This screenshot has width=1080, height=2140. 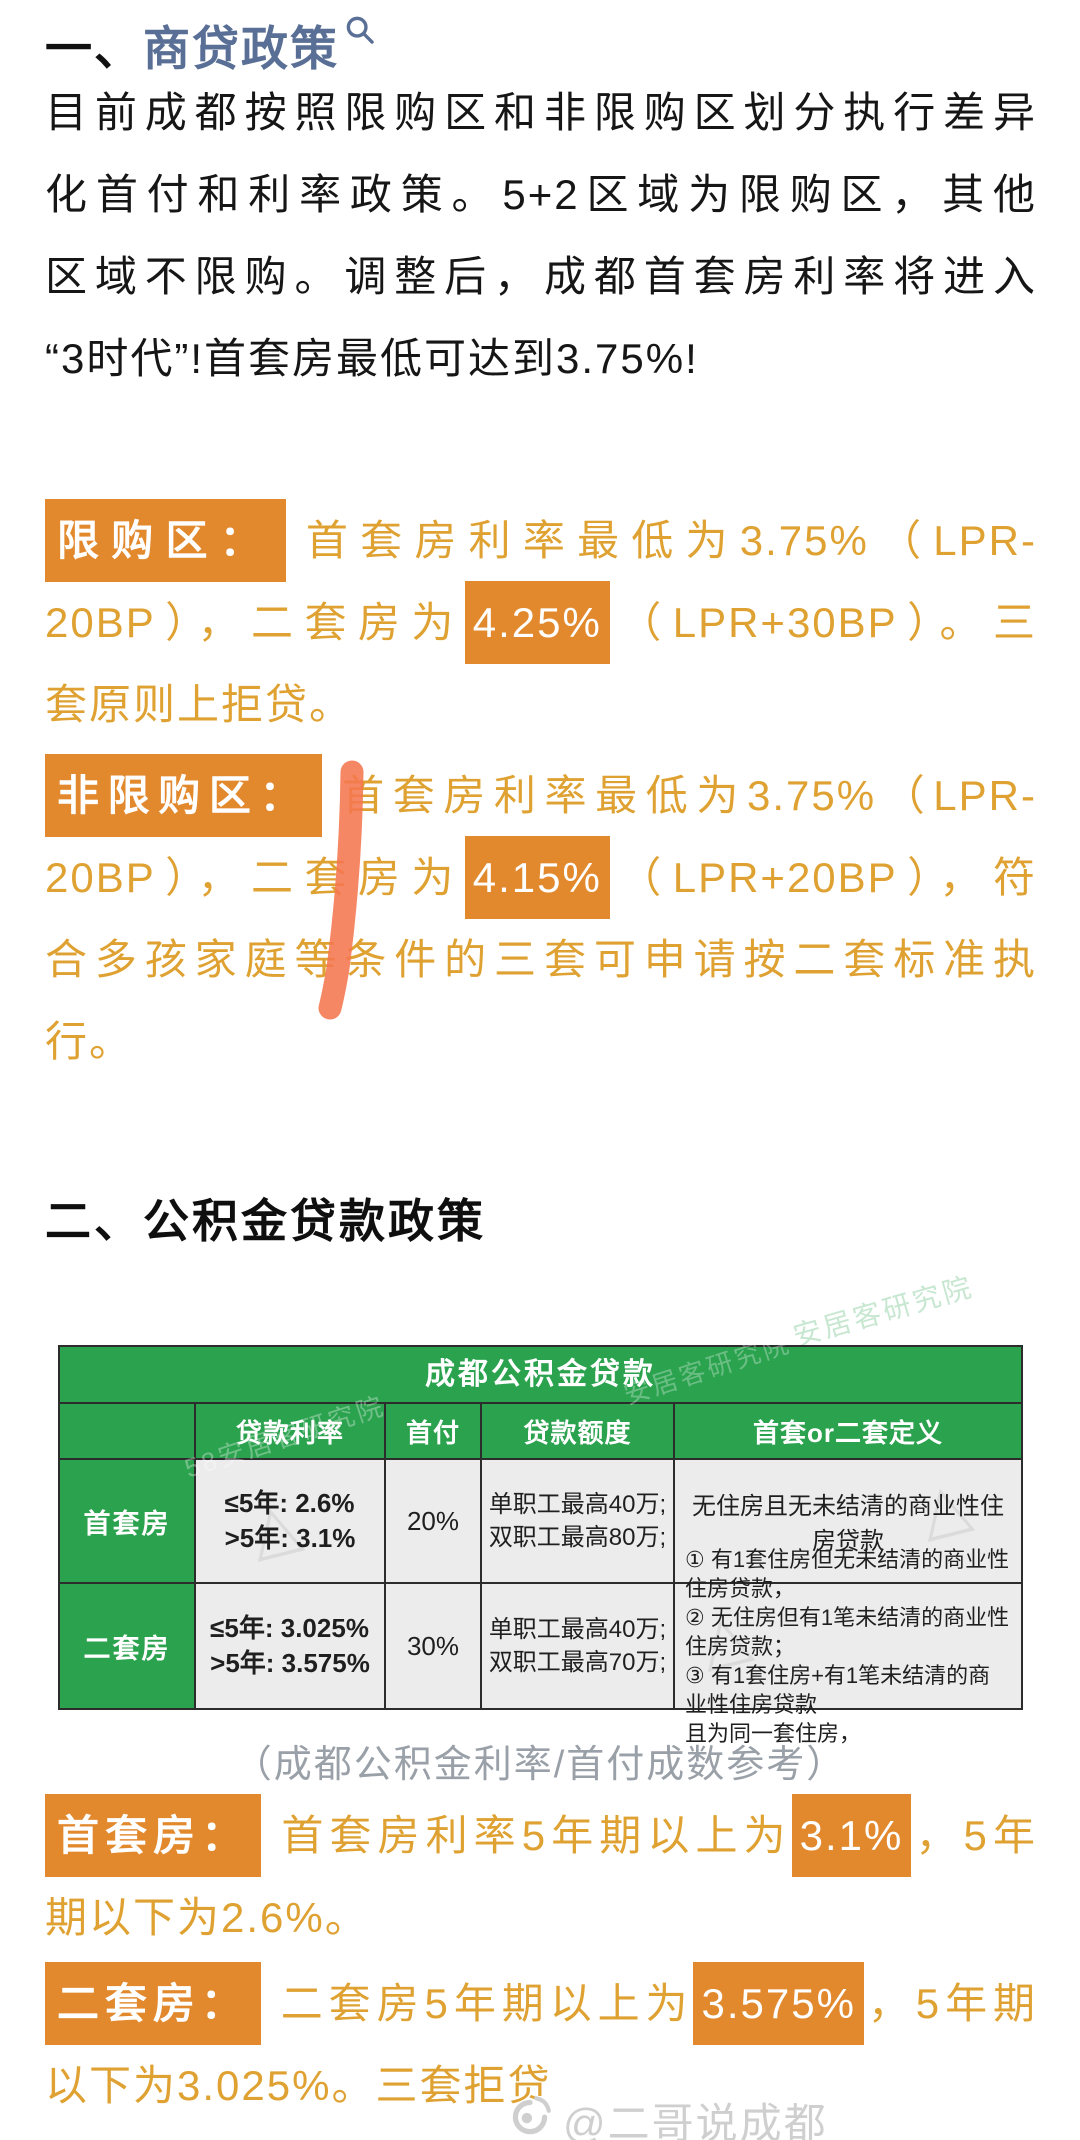 I want to click on text-run: 行。, so click(x=89, y=1041).